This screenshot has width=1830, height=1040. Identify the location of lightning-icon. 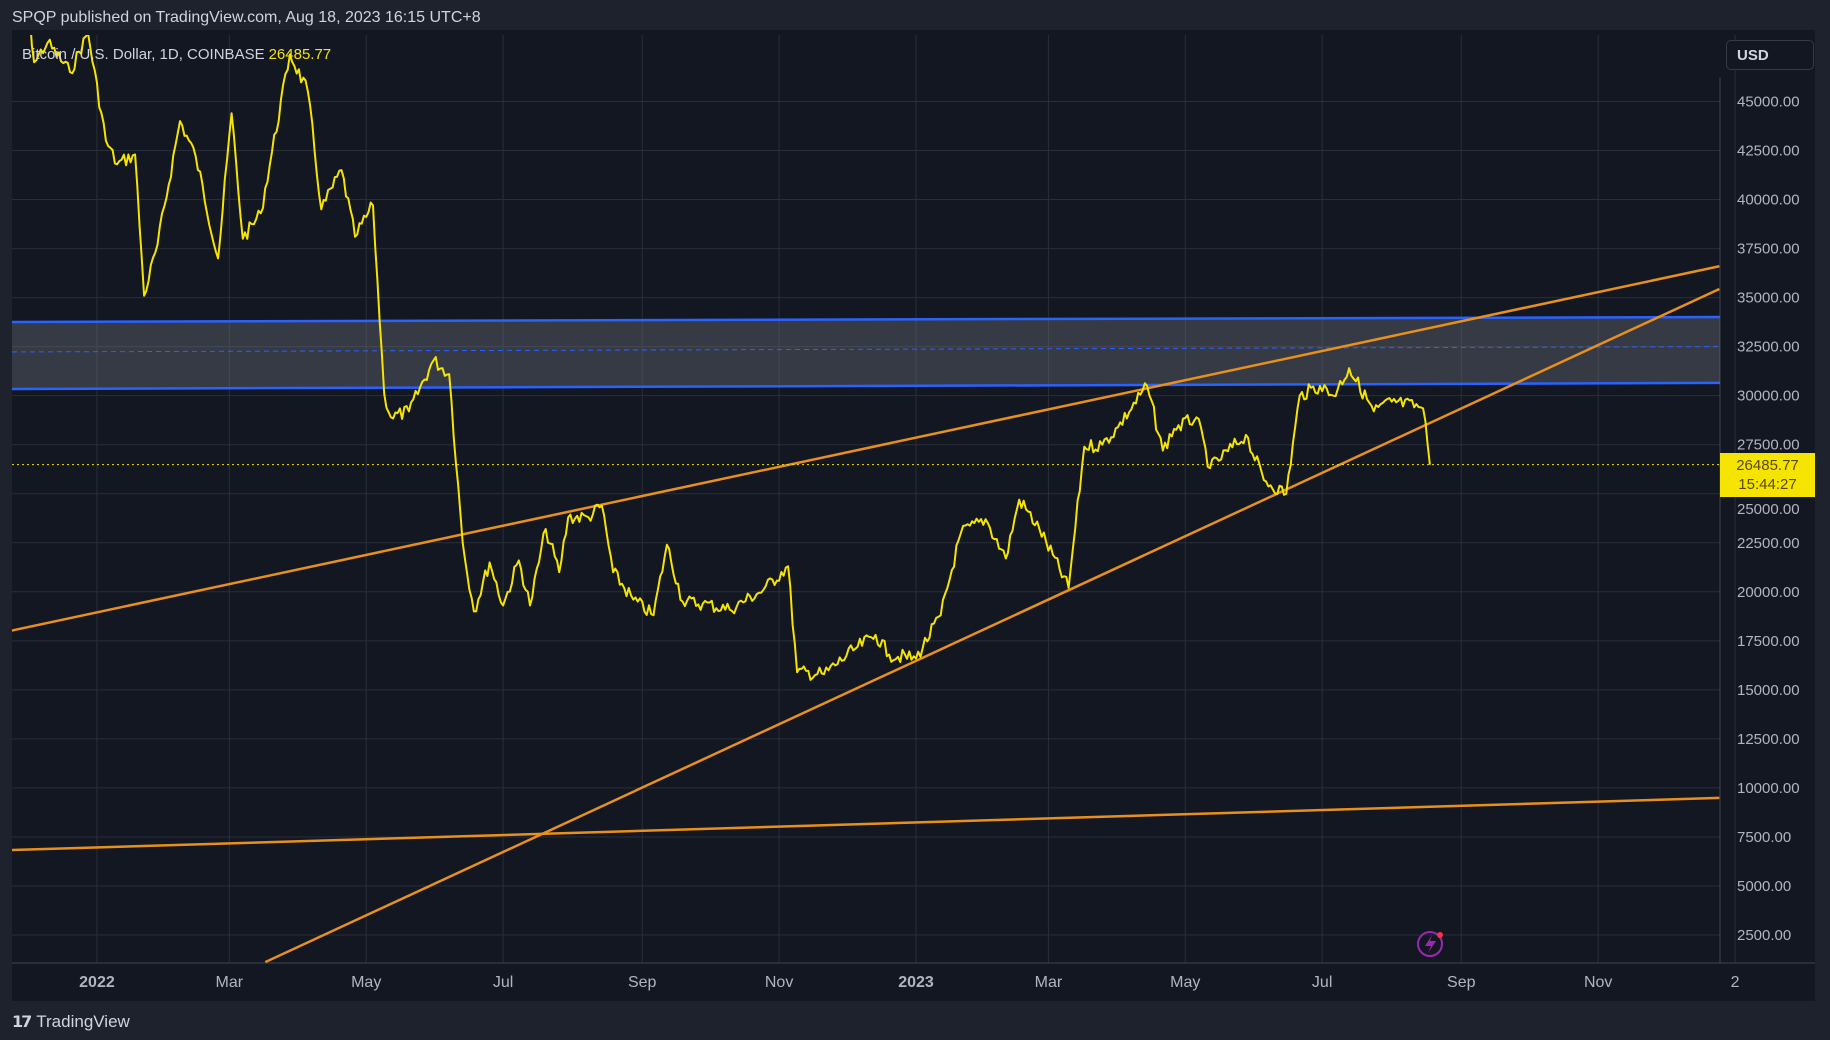
(1430, 944).